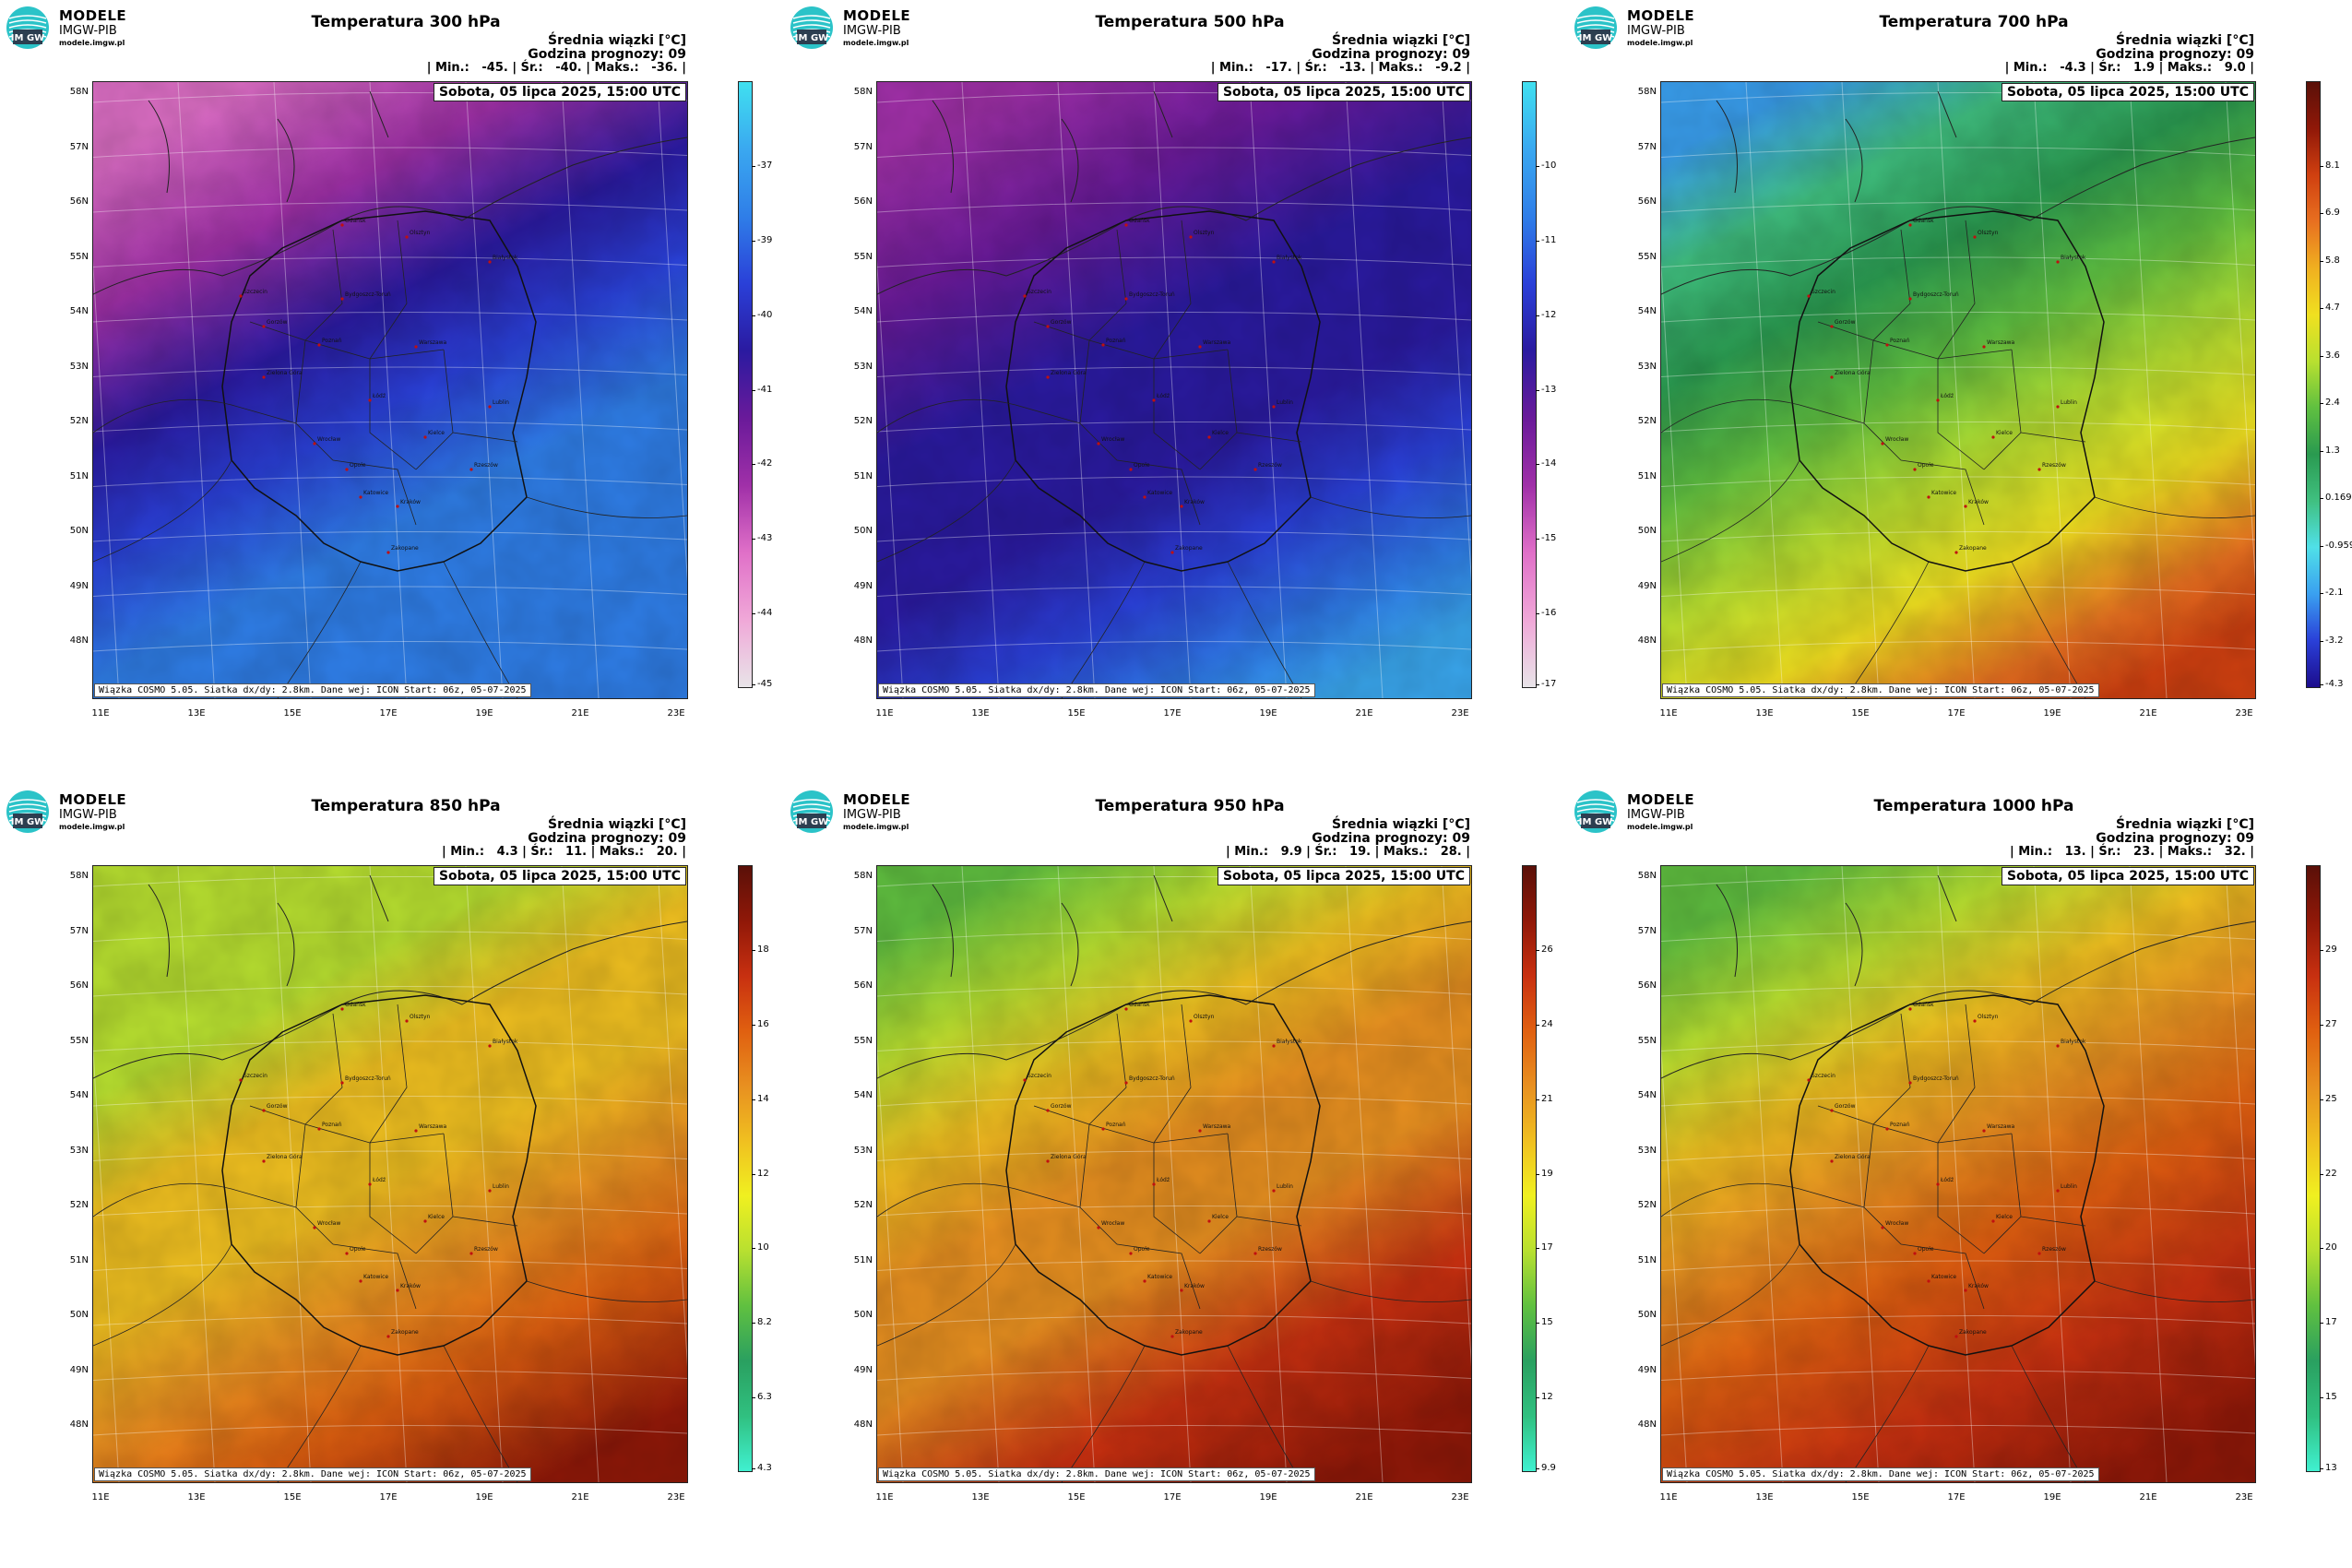  What do you see at coordinates (1660, 43) in the screenshot?
I see `logo-url: modele.imgw.pl` at bounding box center [1660, 43].